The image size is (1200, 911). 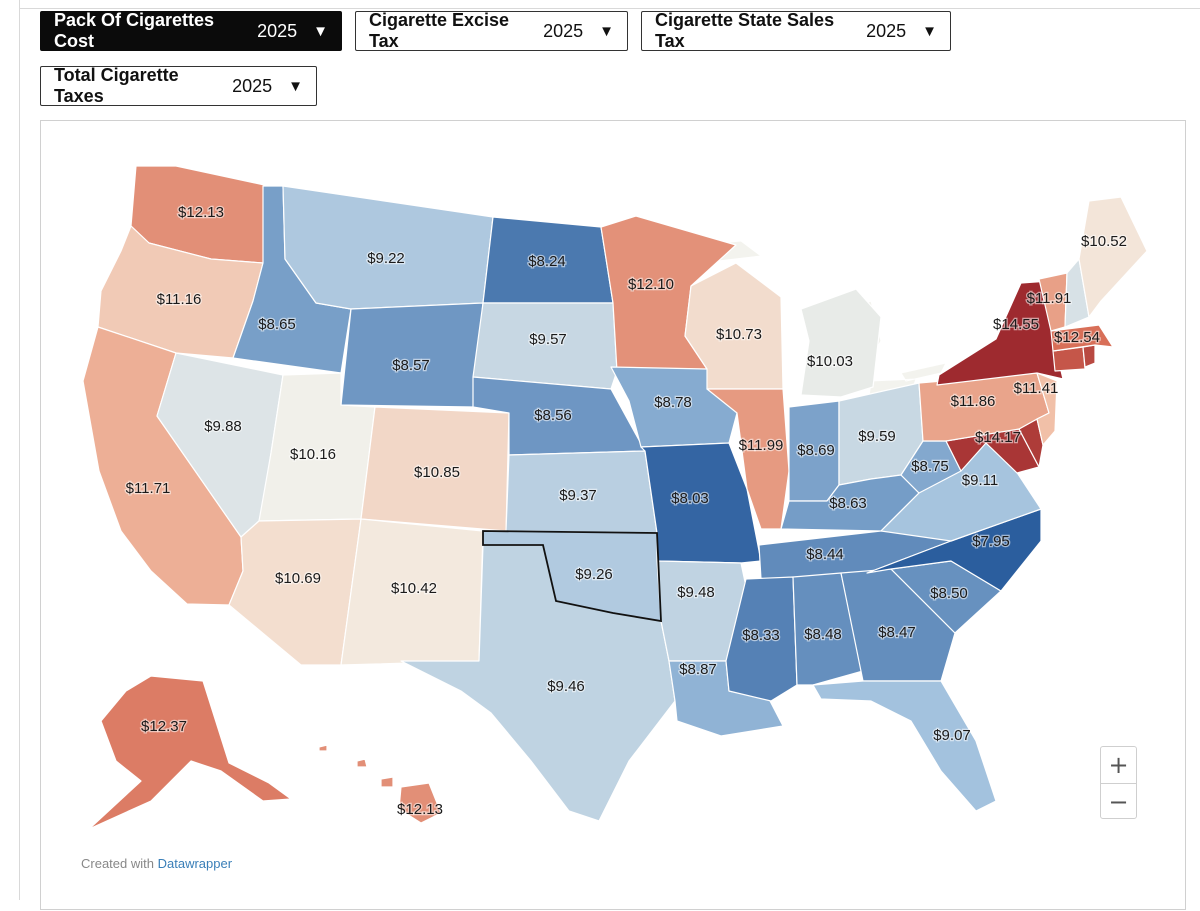 I want to click on zoom-controls: + −, so click(x=1118, y=782).